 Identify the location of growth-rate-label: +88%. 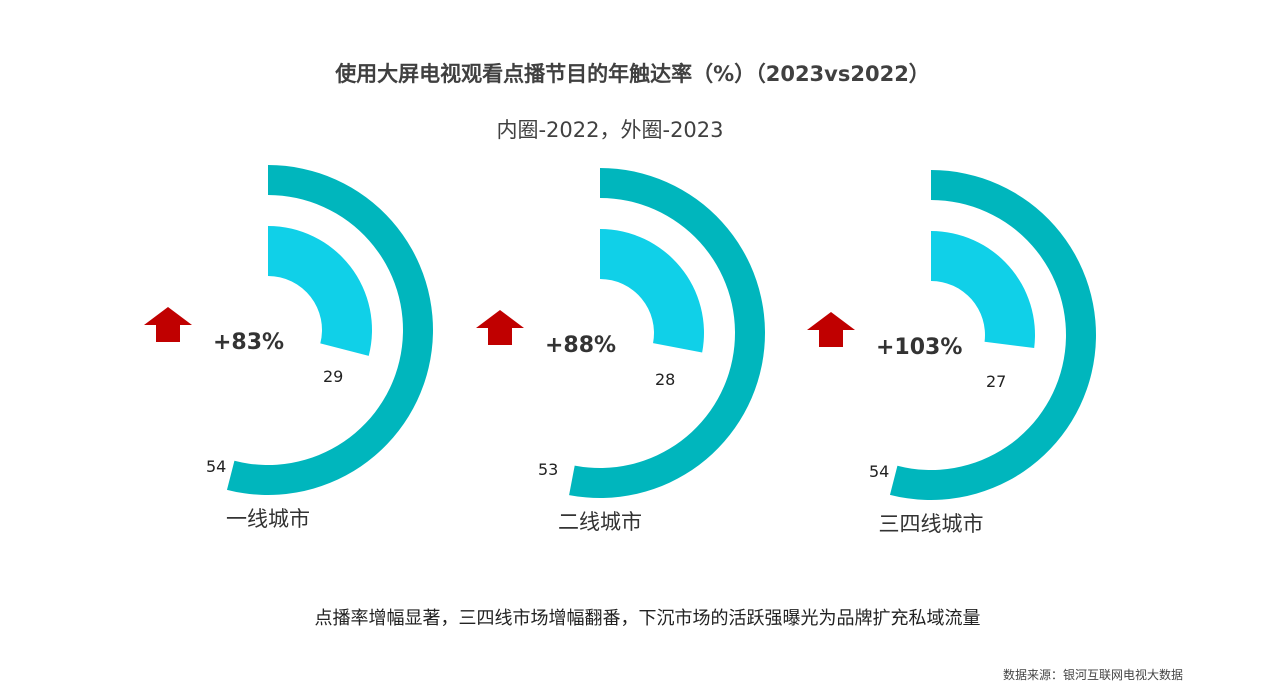
(580, 345).